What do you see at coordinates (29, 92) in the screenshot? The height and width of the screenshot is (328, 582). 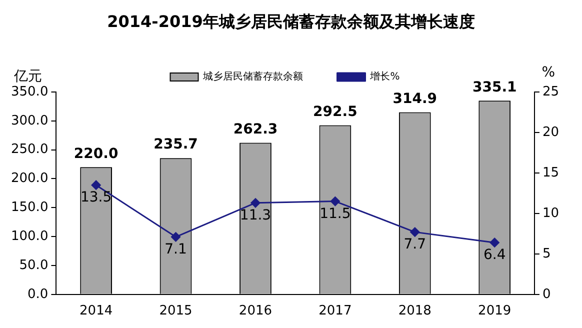 I see `y-tick-label: 350.0` at bounding box center [29, 92].